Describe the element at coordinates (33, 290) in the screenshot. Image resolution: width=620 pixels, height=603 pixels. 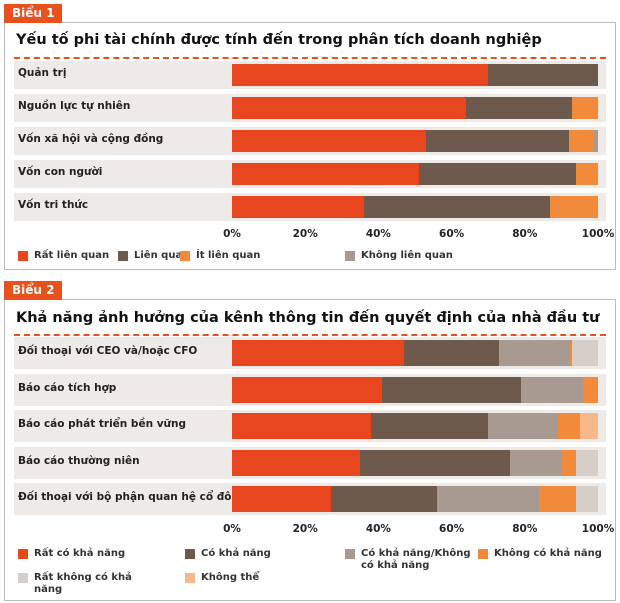
I see `chart-badge: Biểu 2` at that location.